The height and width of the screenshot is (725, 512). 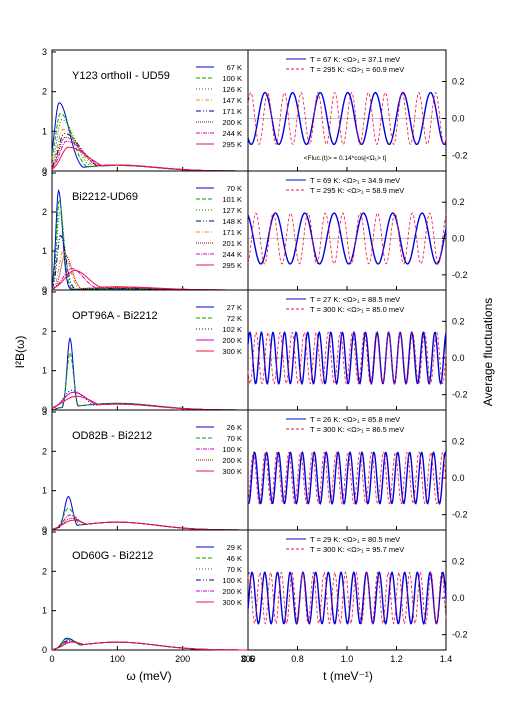 I want to click on x-tick-label: 0, so click(x=51, y=659).